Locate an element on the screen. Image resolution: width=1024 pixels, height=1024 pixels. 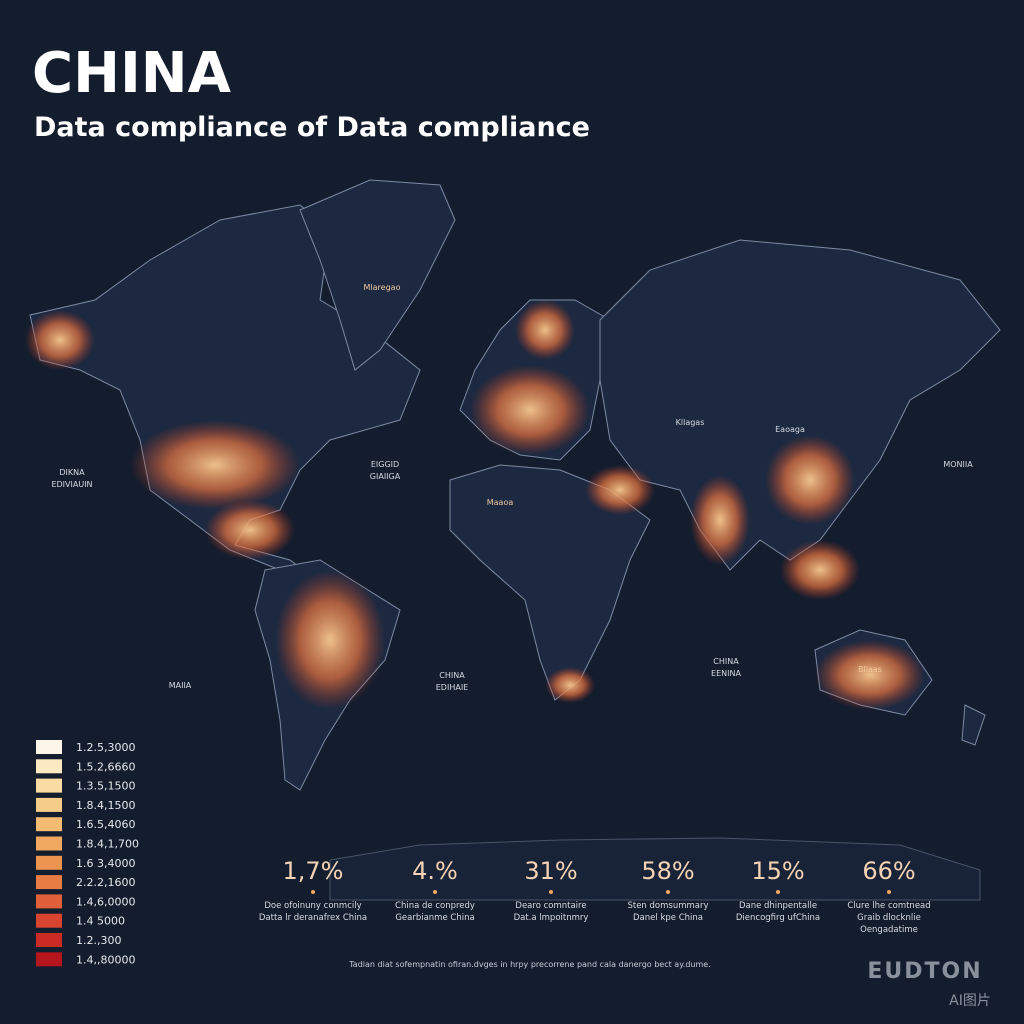
greenland is located at coordinates (377, 275).